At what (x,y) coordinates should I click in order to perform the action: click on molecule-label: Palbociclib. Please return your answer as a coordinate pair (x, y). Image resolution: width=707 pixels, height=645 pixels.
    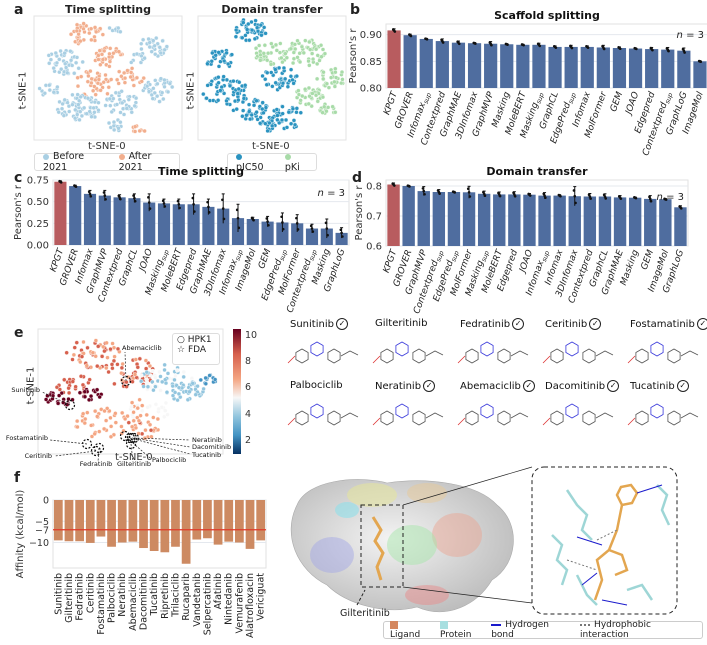
    Looking at the image, I should click on (316, 385).